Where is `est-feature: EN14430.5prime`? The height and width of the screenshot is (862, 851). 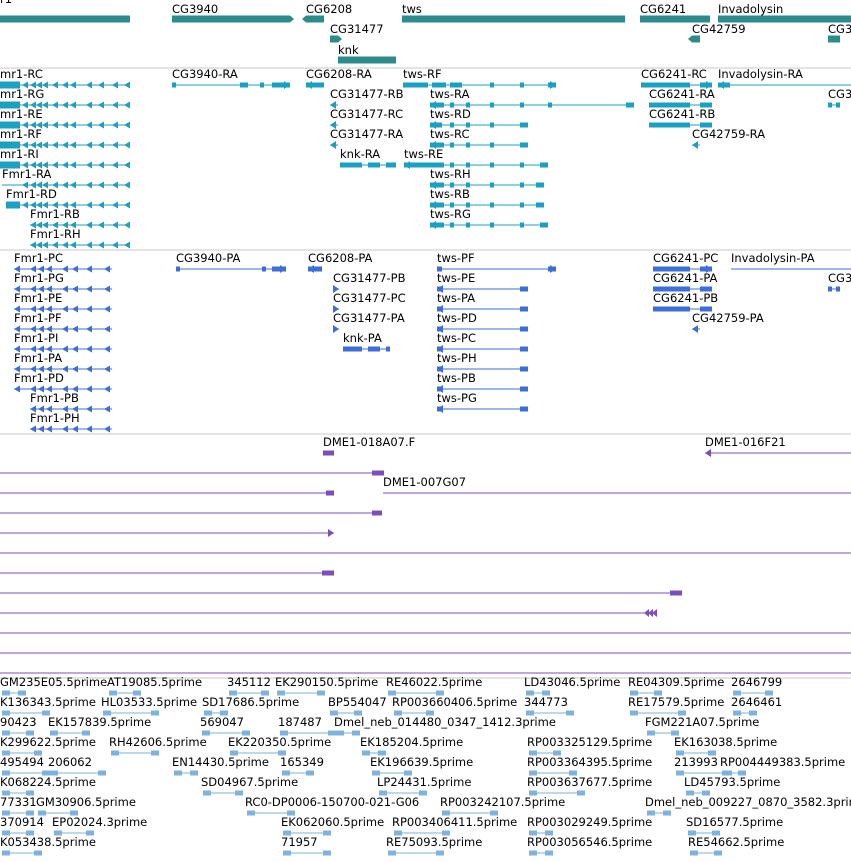 est-feature: EN14430.5prime is located at coordinates (220, 765).